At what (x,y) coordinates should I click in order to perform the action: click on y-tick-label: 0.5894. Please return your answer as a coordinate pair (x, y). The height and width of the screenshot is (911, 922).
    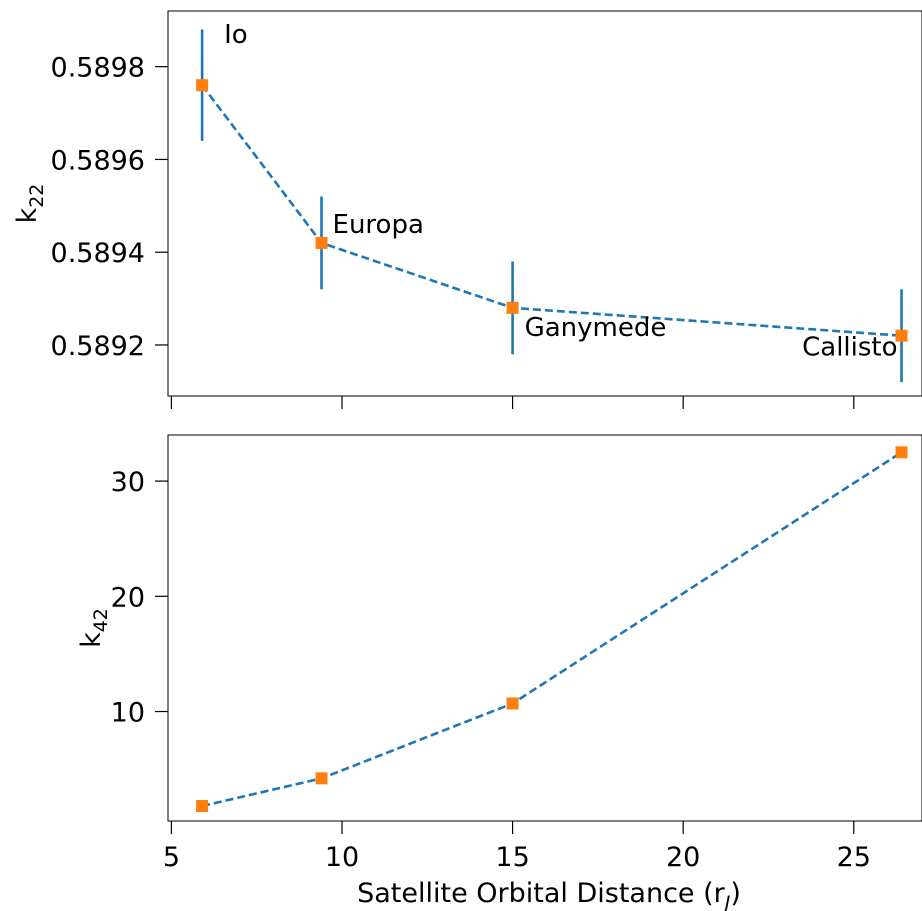
    Looking at the image, I should click on (98, 253).